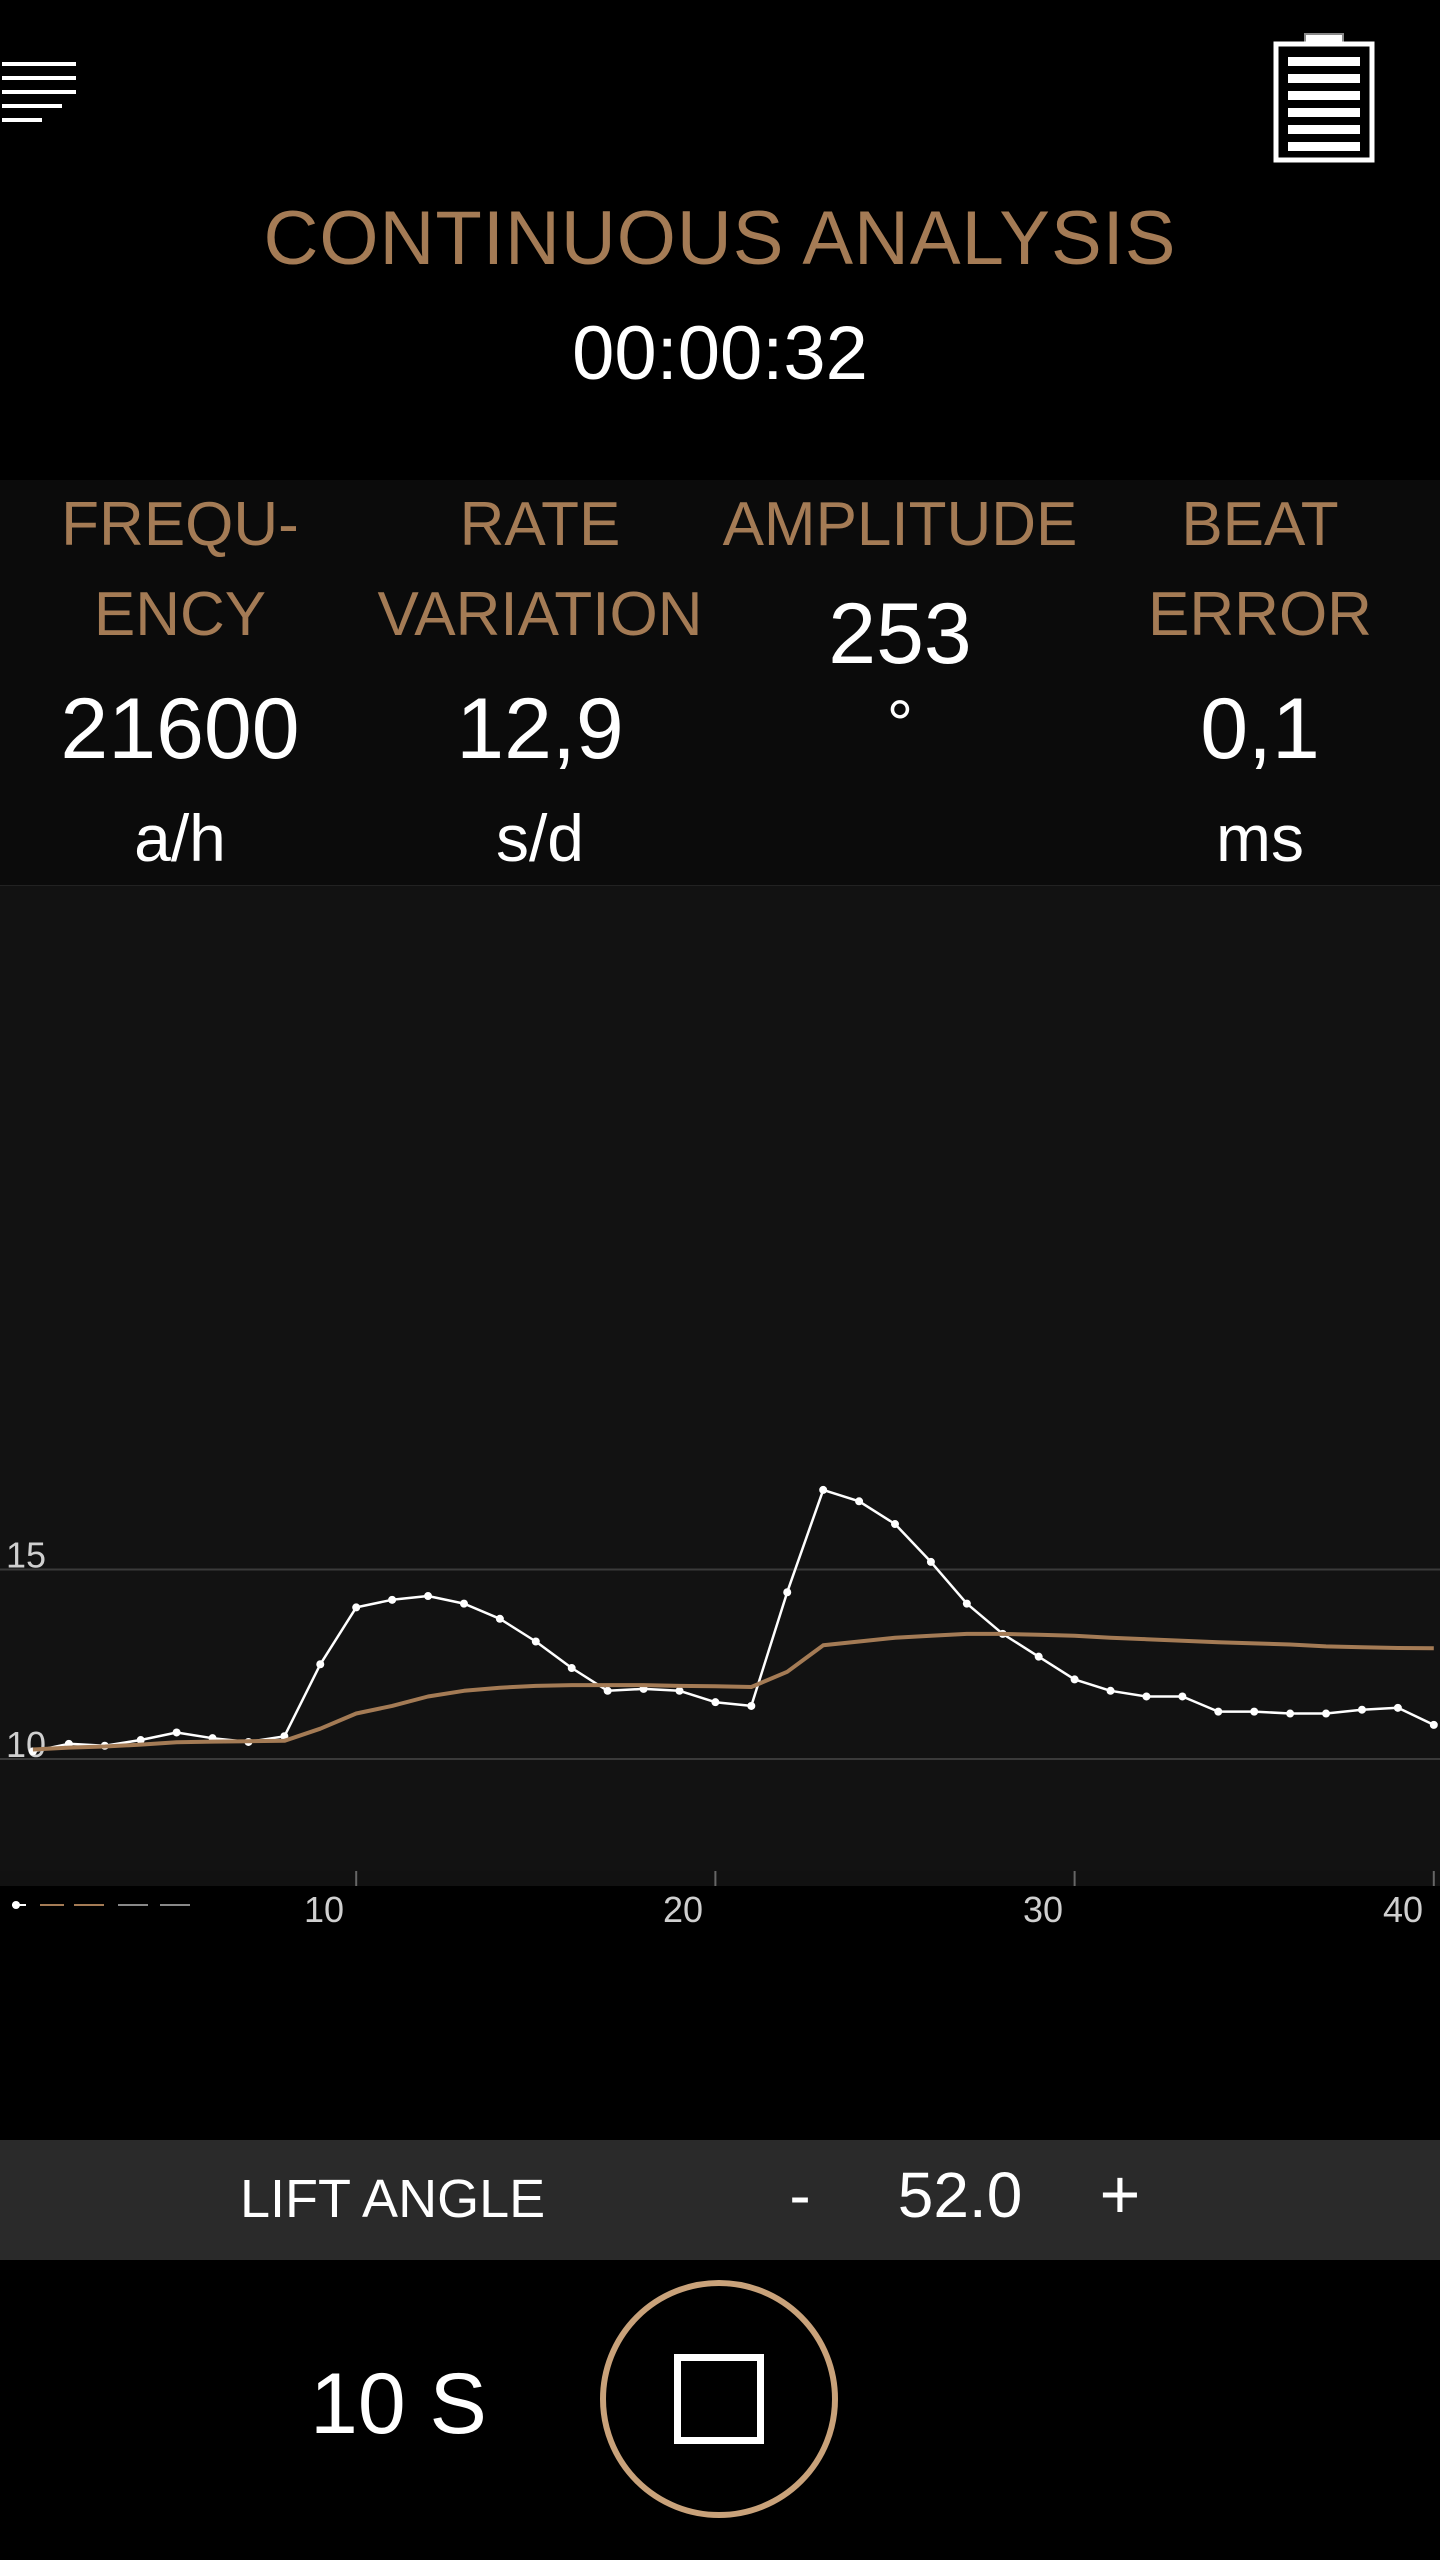 Image resolution: width=1440 pixels, height=2560 pixels. Describe the element at coordinates (720, 2200) in the screenshot. I see `lift-angle-bar: LIFT ANGLE - 52.0 +` at that location.